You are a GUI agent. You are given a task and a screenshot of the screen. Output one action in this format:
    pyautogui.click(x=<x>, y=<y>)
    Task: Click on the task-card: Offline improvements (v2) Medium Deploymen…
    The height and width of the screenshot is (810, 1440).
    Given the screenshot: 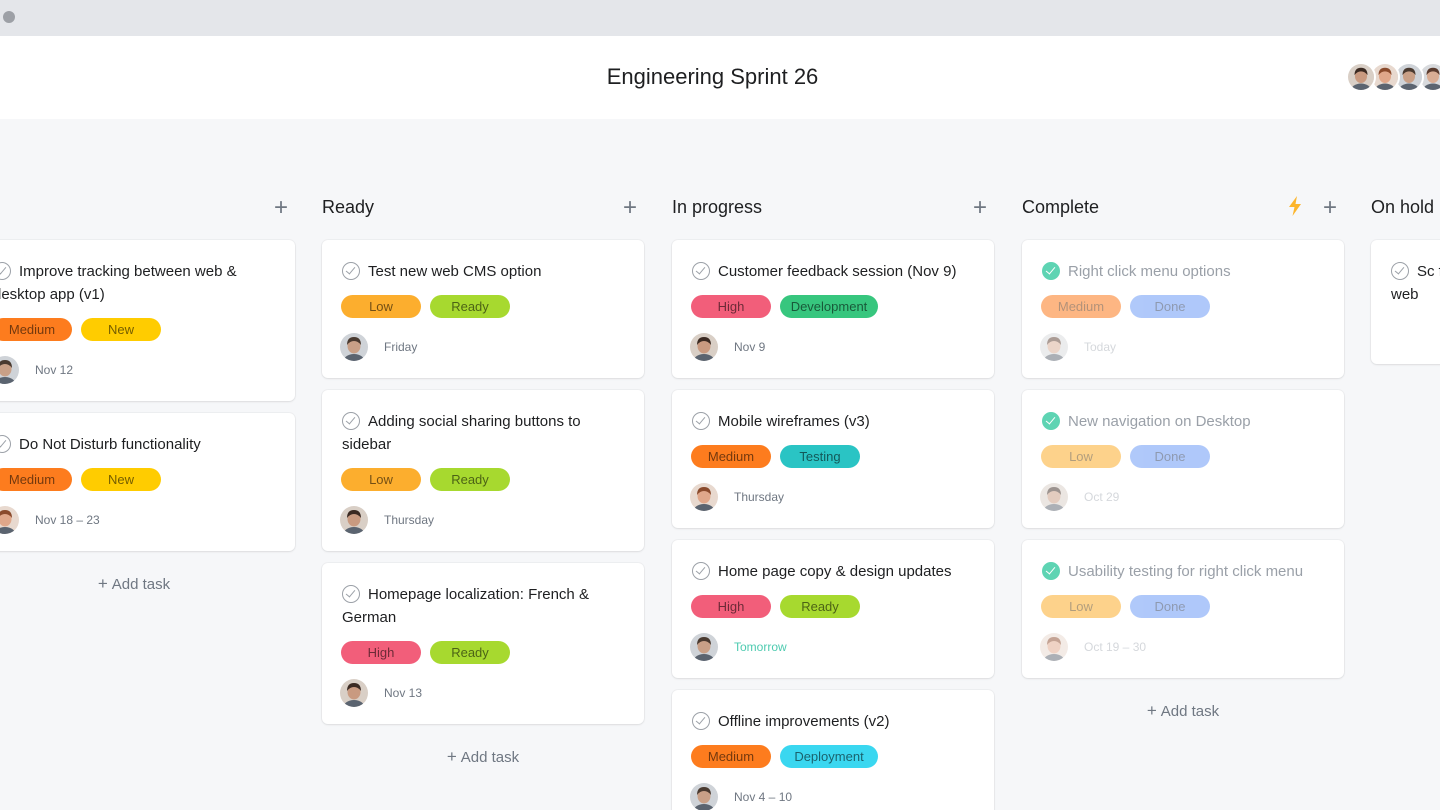 What is the action you would take?
    pyautogui.click(x=833, y=750)
    